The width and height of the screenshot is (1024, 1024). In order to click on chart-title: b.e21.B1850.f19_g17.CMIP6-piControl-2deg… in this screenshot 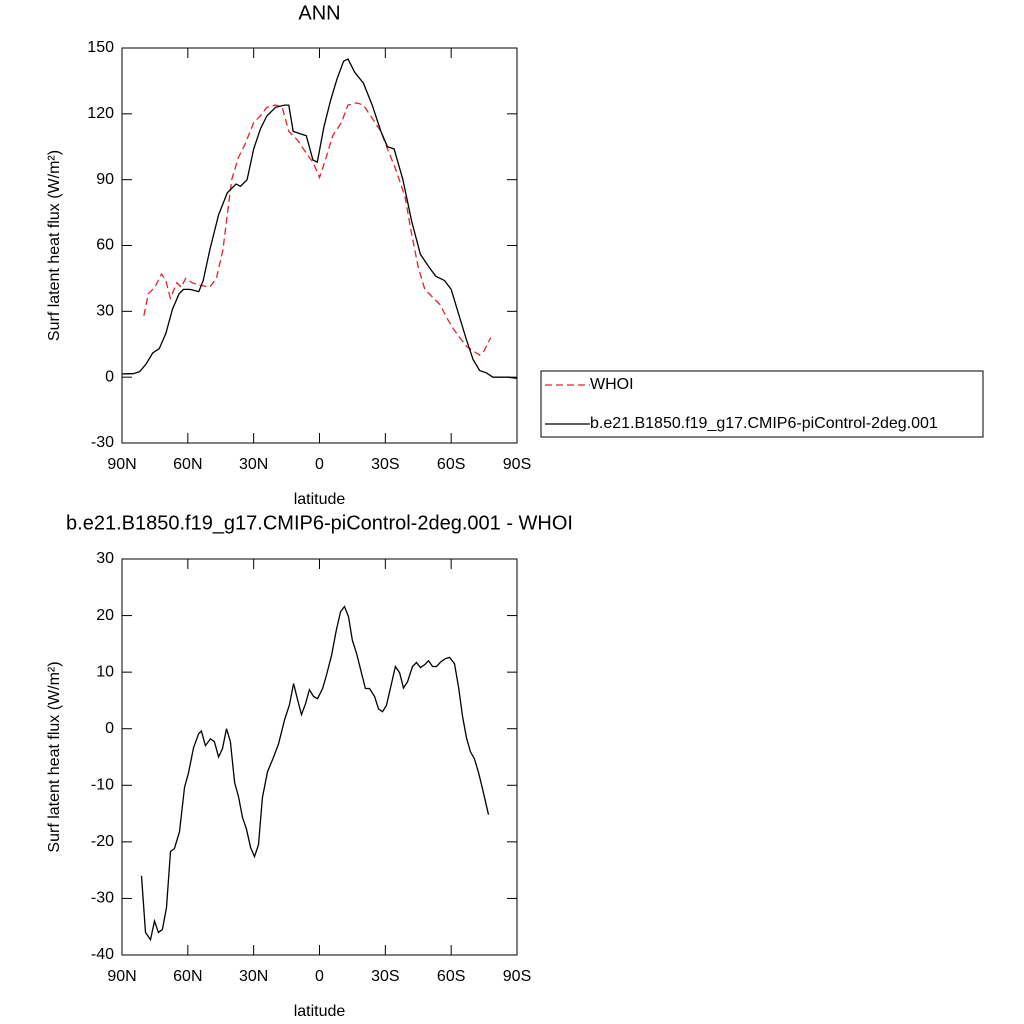, I will do `click(319, 523)`.